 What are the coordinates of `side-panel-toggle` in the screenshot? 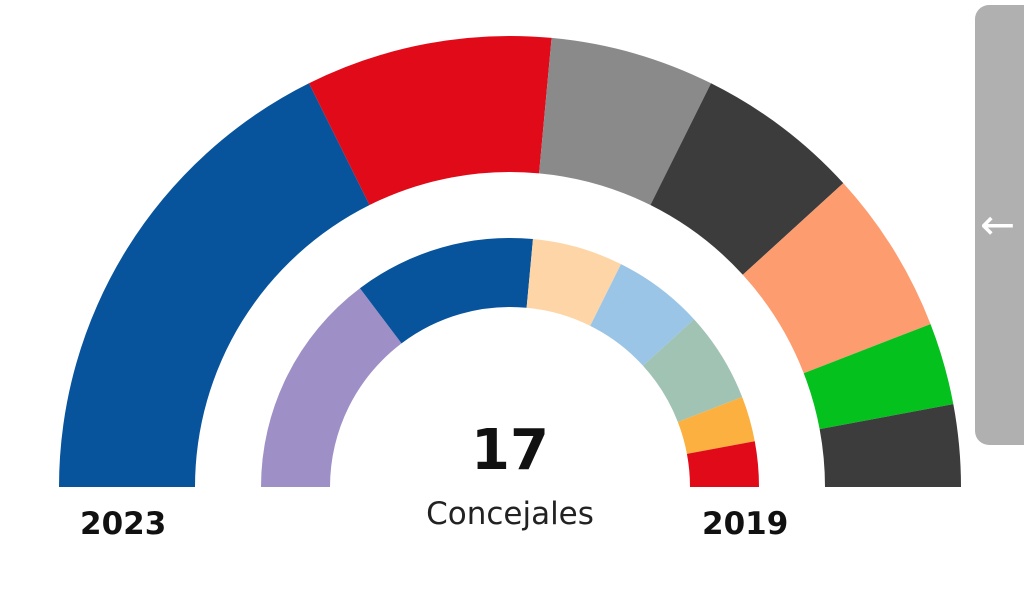 It's located at (999, 225).